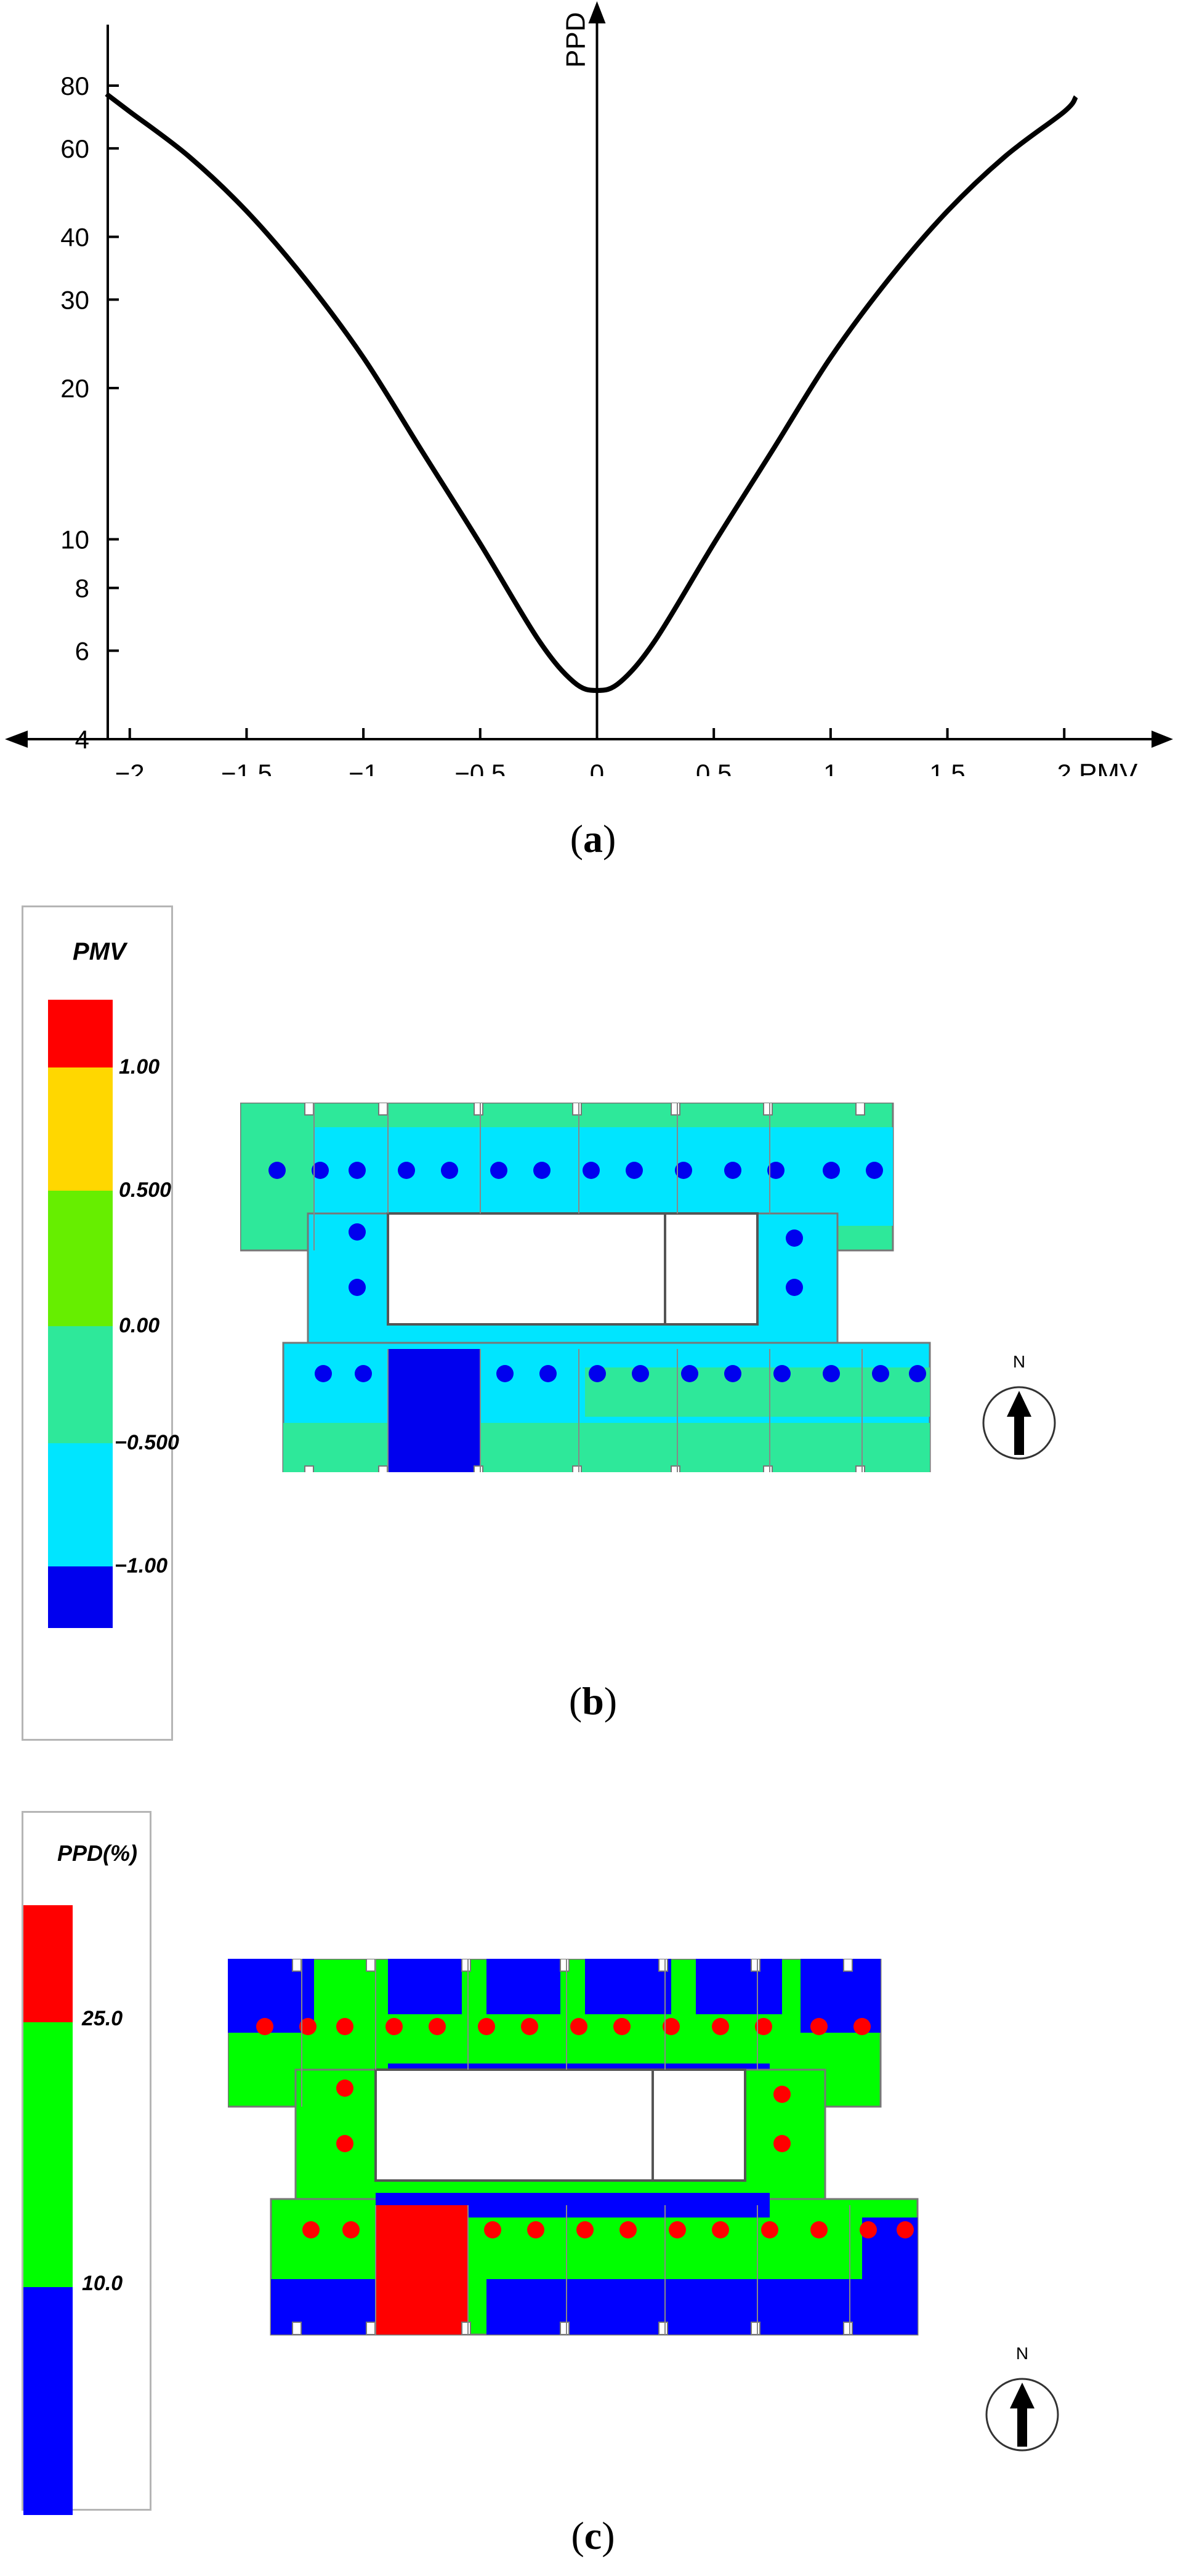 The width and height of the screenshot is (1186, 2576). I want to click on ppd-legend-label: 10.0, so click(102, 2283).